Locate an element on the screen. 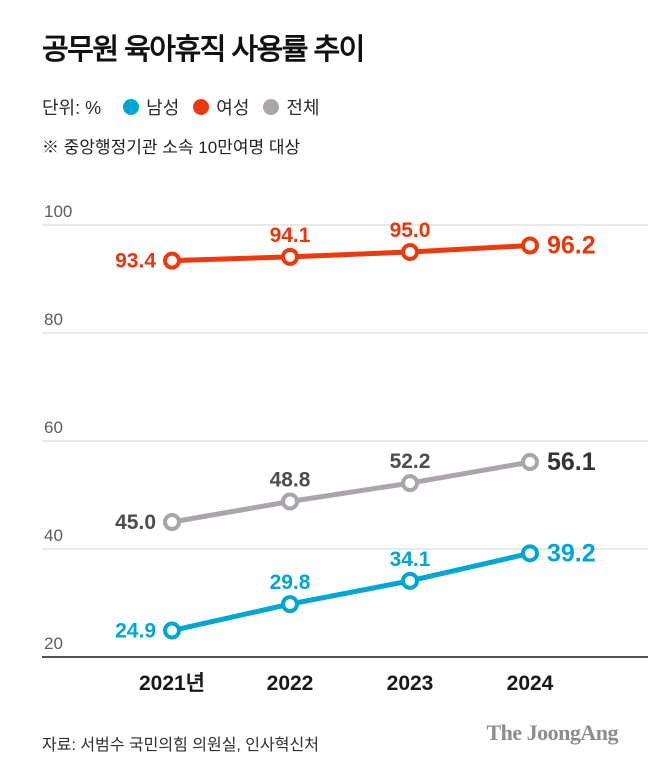 This screenshot has height=768, width=658. legend-label-total: 전체 is located at coordinates (303, 108).